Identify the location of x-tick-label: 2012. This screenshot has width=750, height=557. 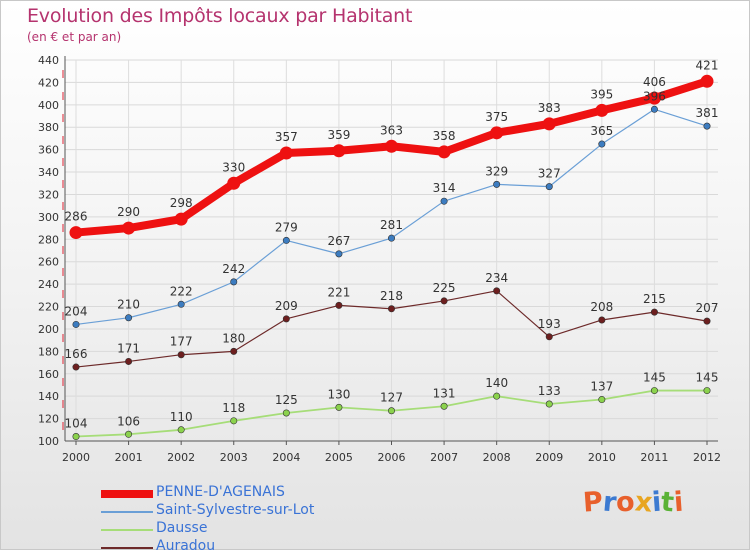
(707, 457).